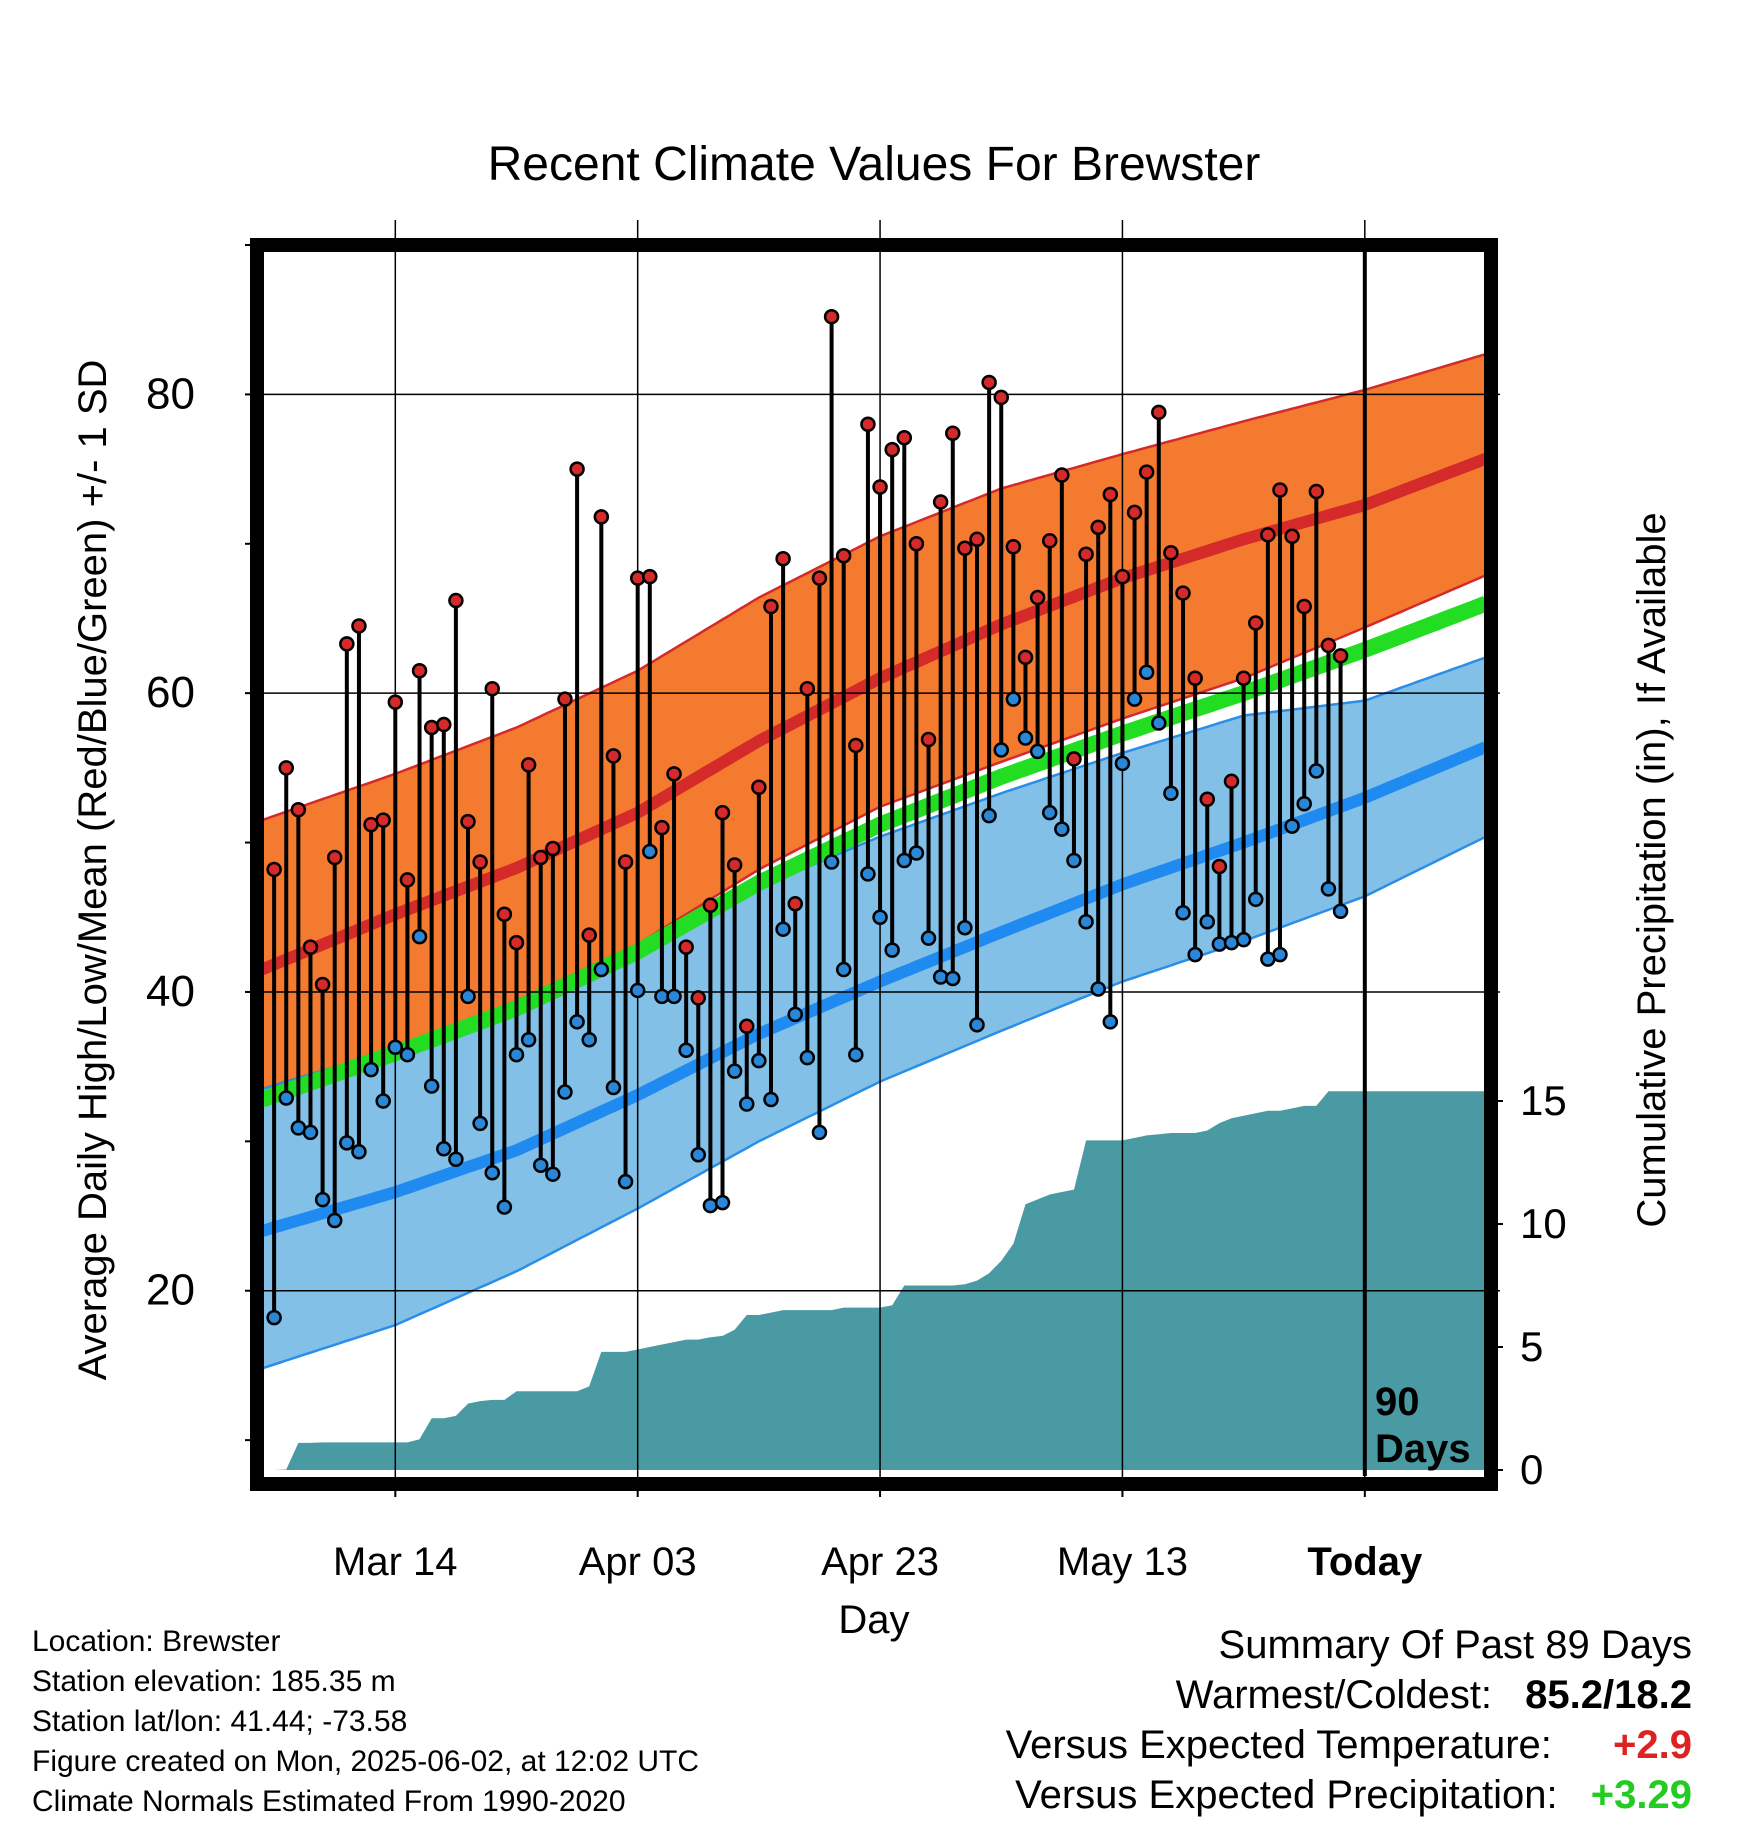 This screenshot has width=1748, height=1828. Describe the element at coordinates (1608, 1695) in the screenshot. I see `warm-cold-value: 85.2/18.2` at that location.